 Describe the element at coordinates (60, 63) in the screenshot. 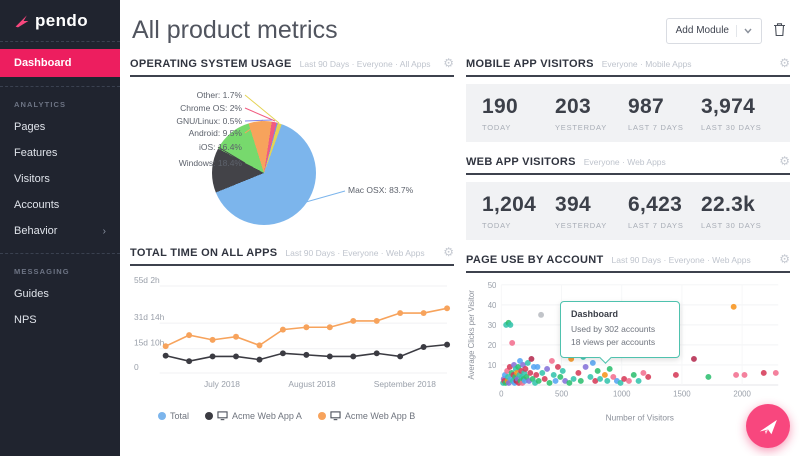

I see `sidebar-item-dashboard: Dashboard` at that location.